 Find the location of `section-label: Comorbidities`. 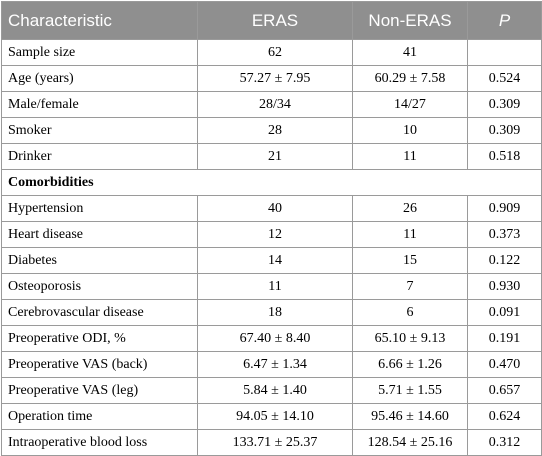

section-label: Comorbidities is located at coordinates (271, 182).